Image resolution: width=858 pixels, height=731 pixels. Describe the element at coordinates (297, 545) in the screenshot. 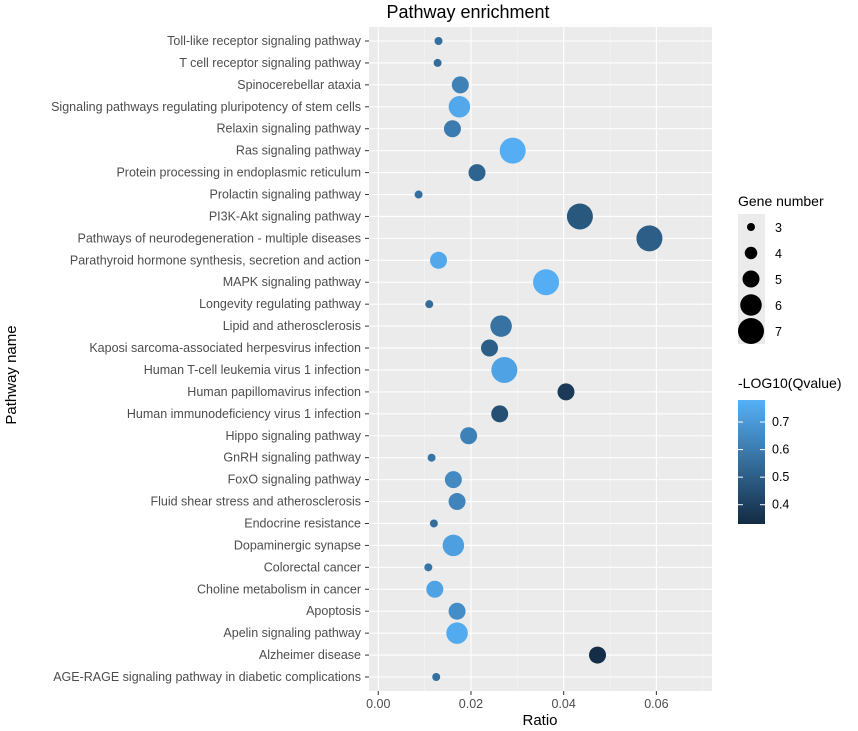

I see `y-tick-label: Dopaminergic synapse` at that location.